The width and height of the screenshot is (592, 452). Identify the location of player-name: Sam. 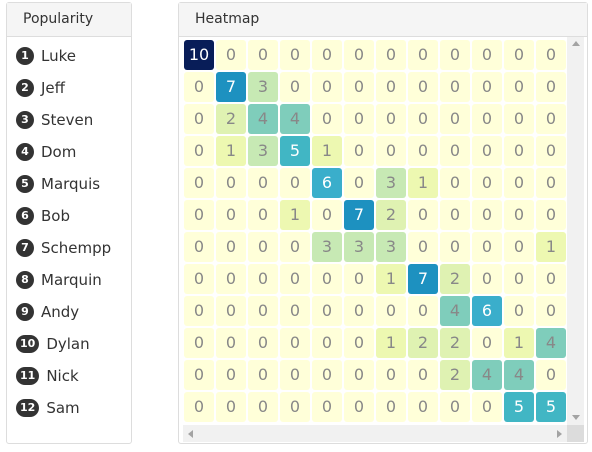
(63, 408).